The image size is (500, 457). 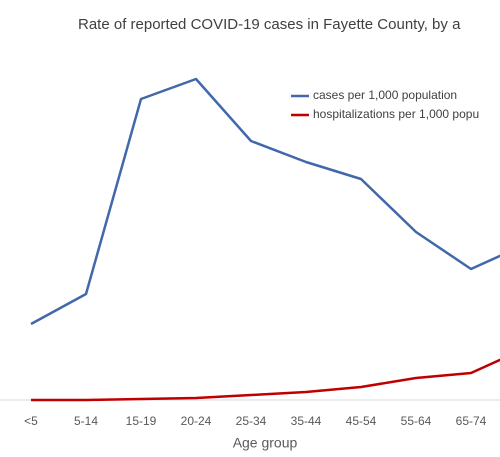 I want to click on x-tick-label: 5-14, so click(x=86, y=421).